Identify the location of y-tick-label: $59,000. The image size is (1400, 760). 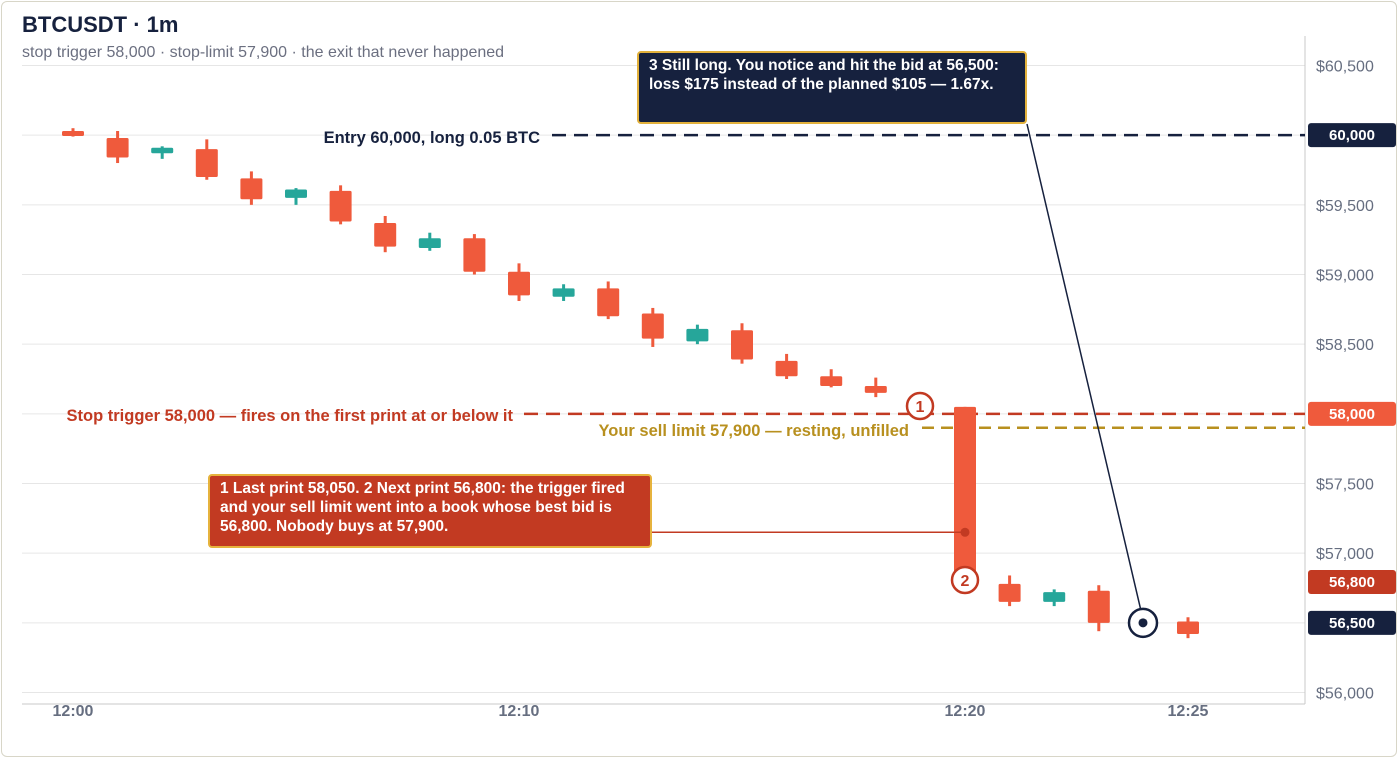
(1345, 276).